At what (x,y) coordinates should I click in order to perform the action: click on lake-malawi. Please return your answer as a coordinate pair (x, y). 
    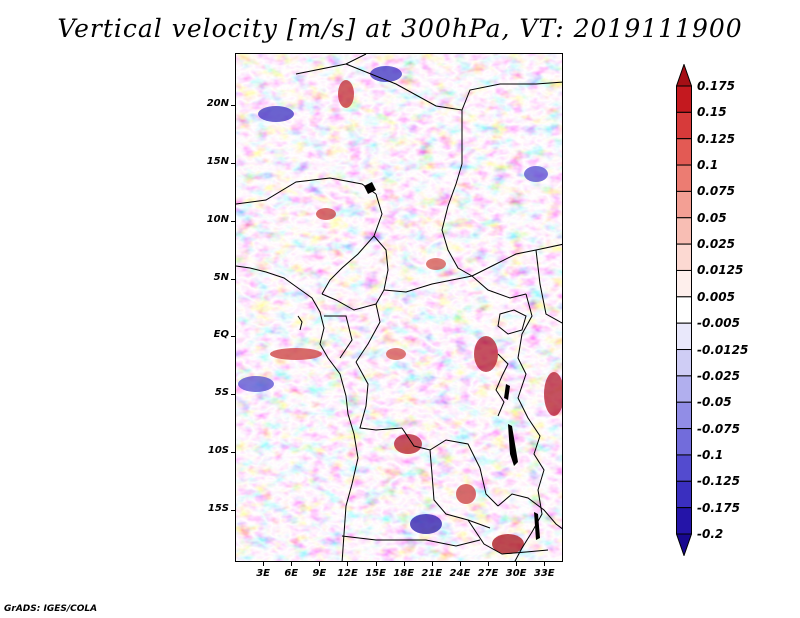
    Looking at the image, I should click on (537, 526).